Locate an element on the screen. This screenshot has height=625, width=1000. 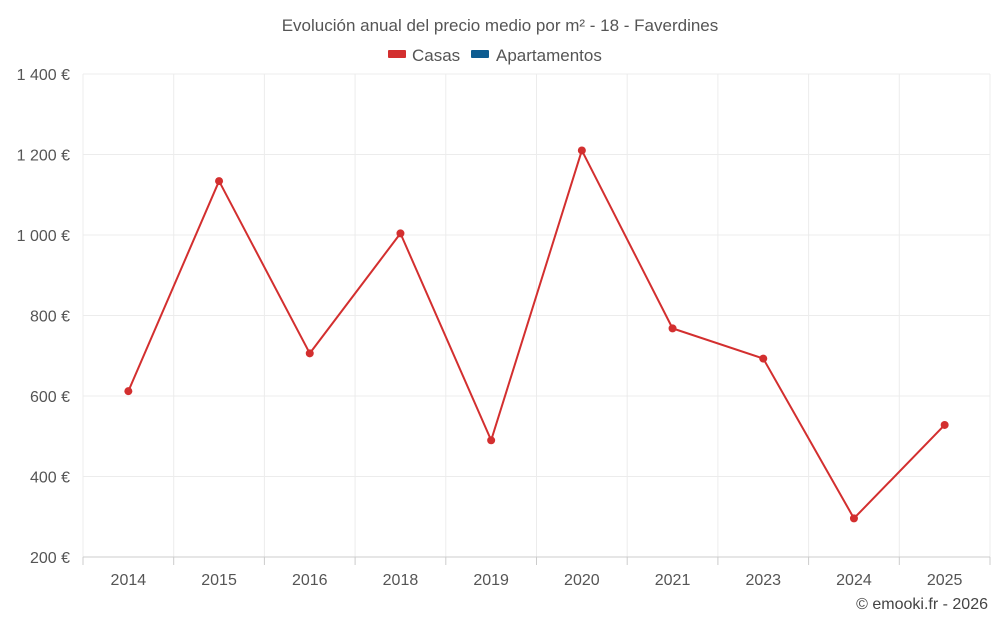
legend: Casas Apartamentos is located at coordinates (495, 55).